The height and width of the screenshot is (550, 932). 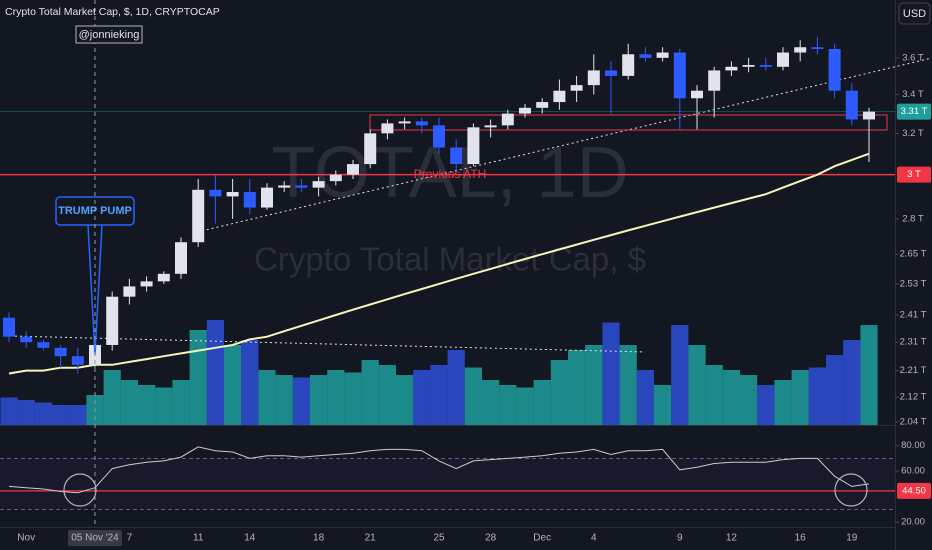 I want to click on y-tick-label: 2.41 T, so click(x=913, y=315).